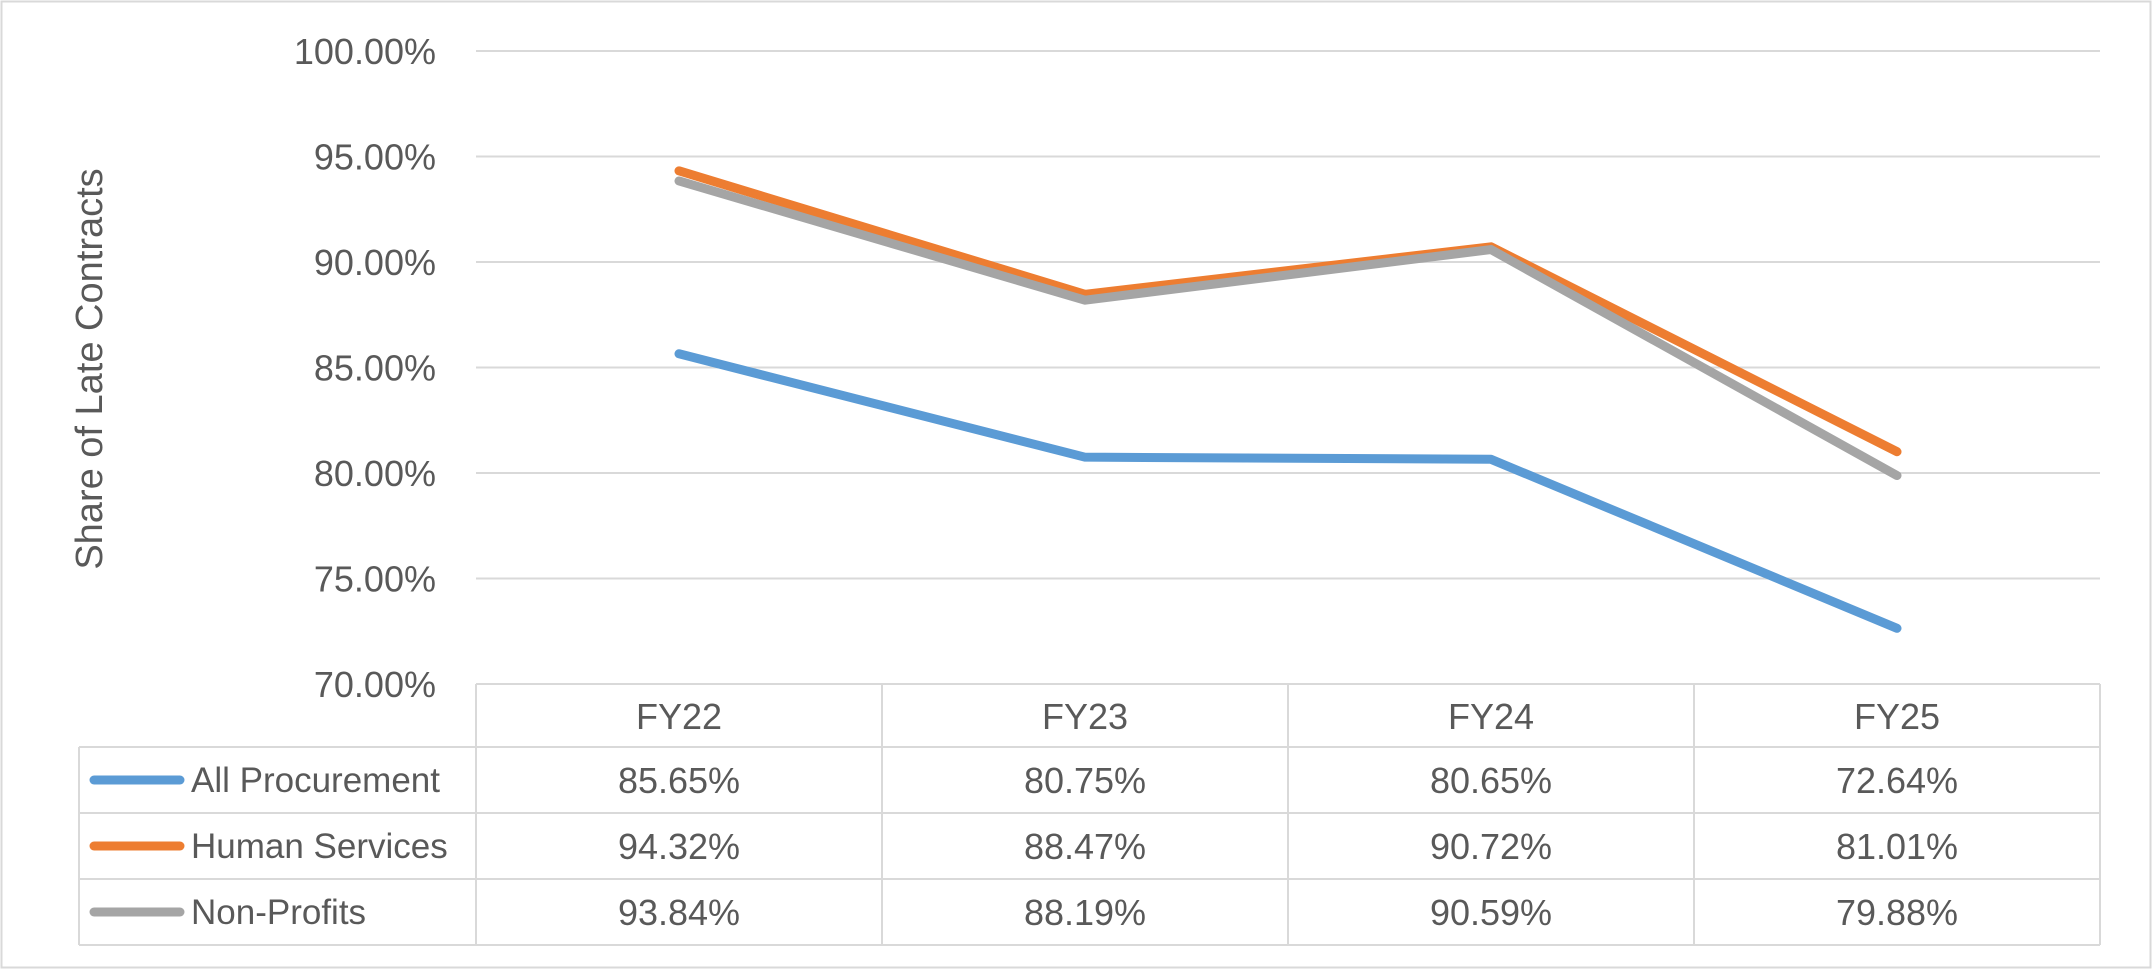 This screenshot has height=969, width=2152. I want to click on legend-label: Human Services, so click(319, 846).